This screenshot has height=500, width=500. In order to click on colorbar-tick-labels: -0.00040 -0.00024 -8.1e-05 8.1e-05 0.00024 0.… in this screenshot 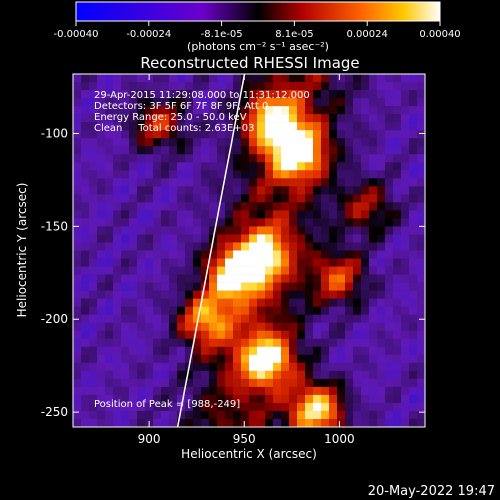, I will do `click(257, 34)`.